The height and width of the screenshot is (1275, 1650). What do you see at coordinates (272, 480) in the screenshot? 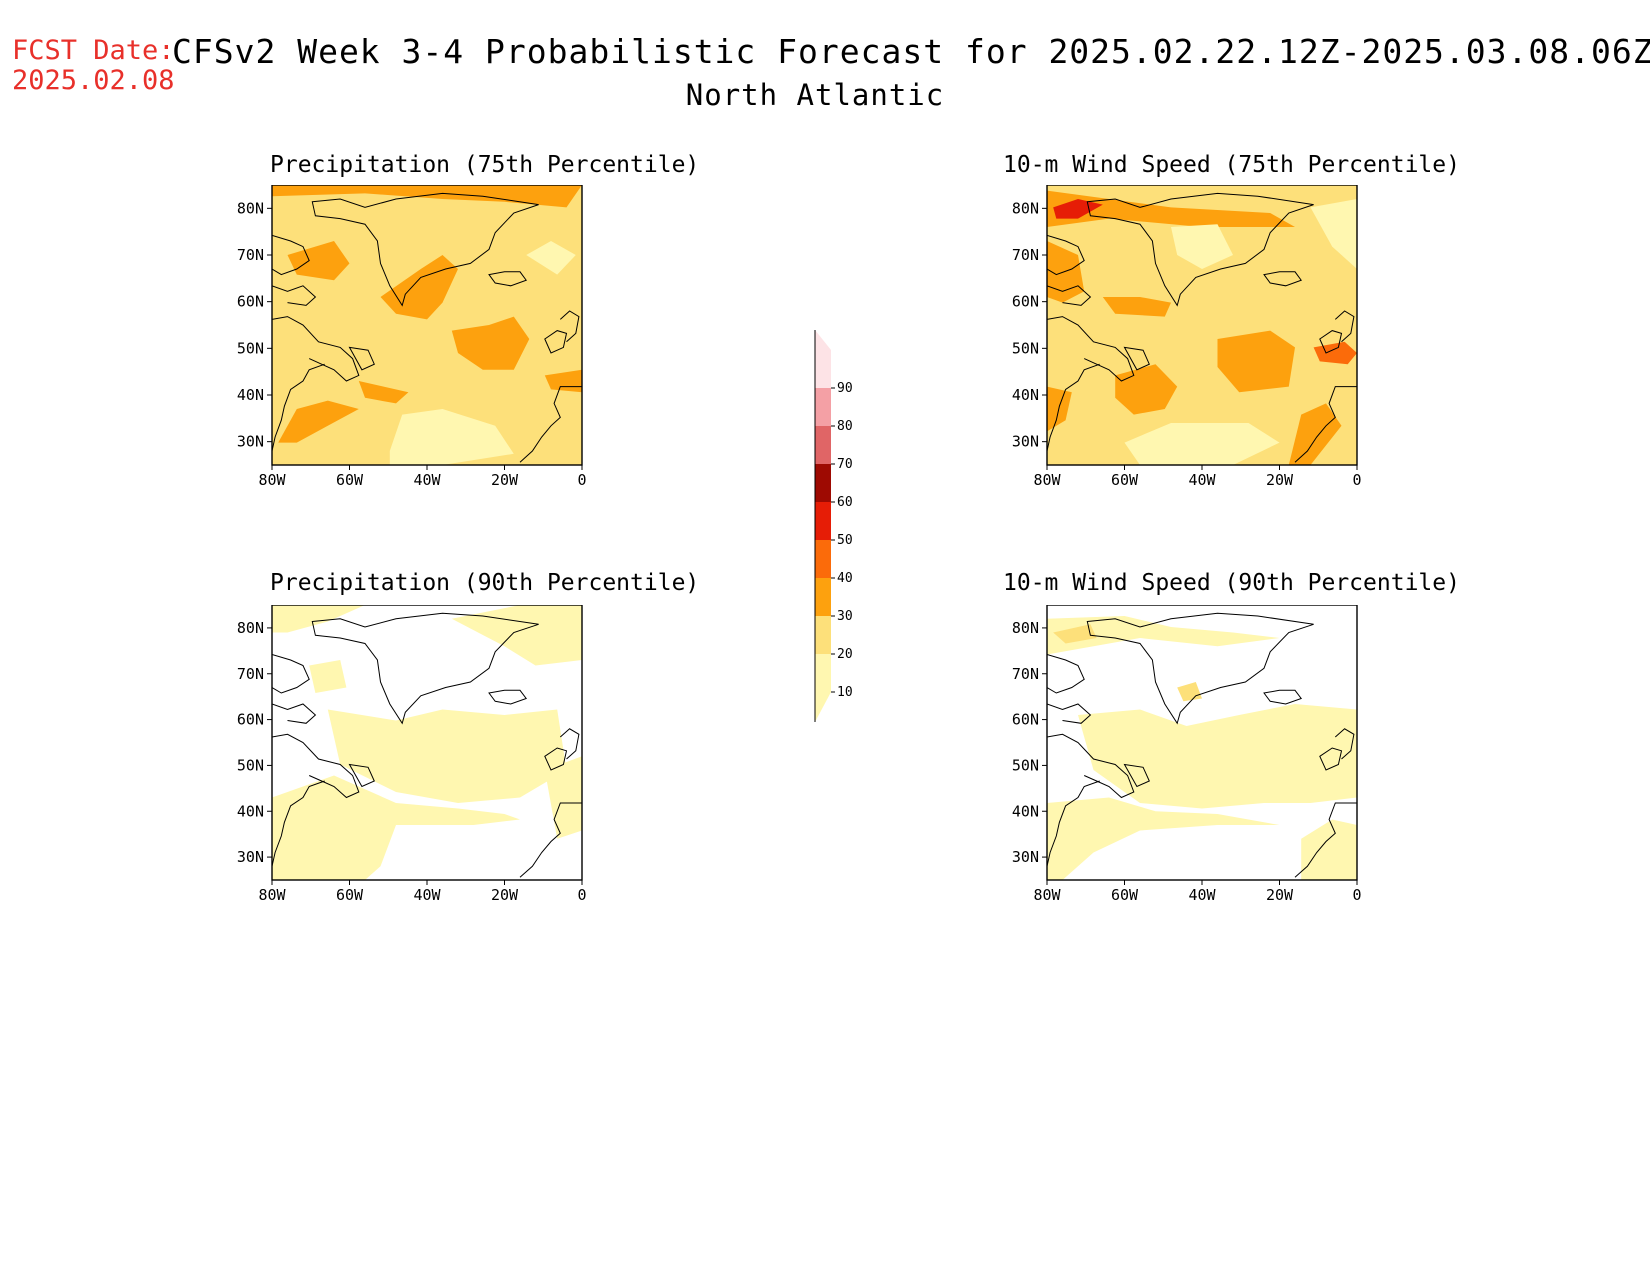
I see `lon-label: 80W` at bounding box center [272, 480].